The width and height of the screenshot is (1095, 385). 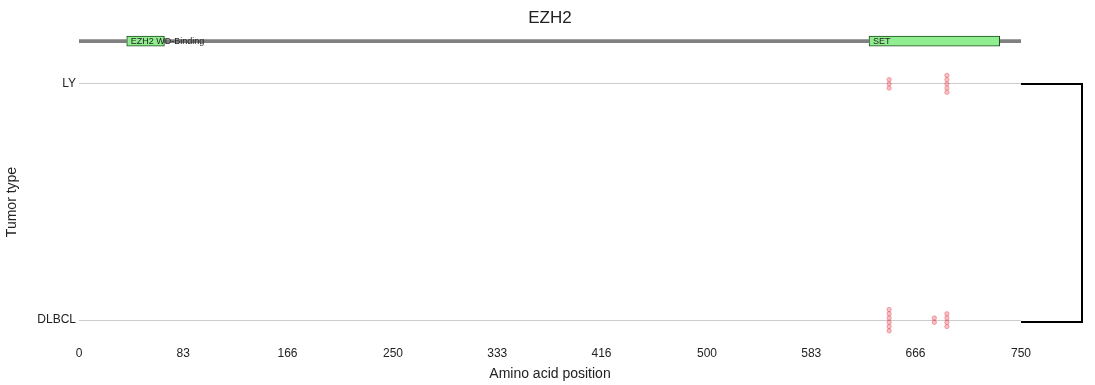 I want to click on data-label: SET, so click(x=882, y=40).